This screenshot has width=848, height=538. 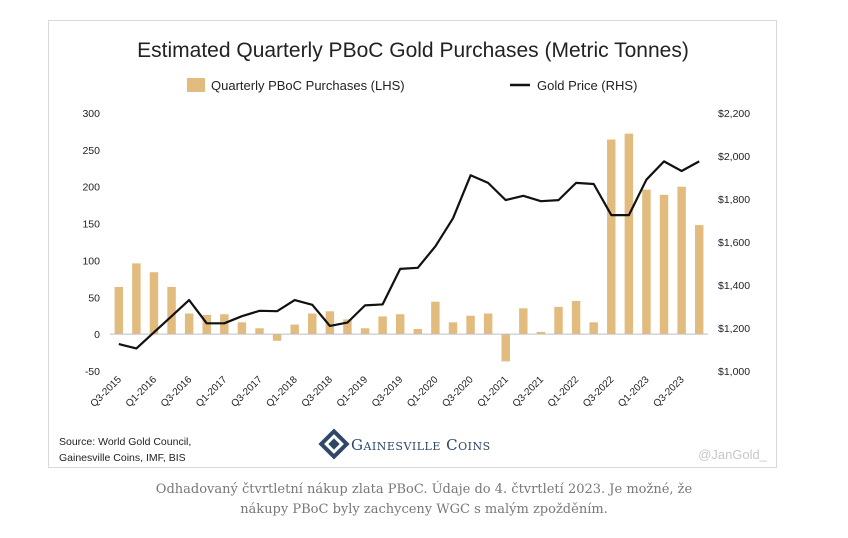 What do you see at coordinates (353, 392) in the screenshot?
I see `x-tick-label: Q1-2019` at bounding box center [353, 392].